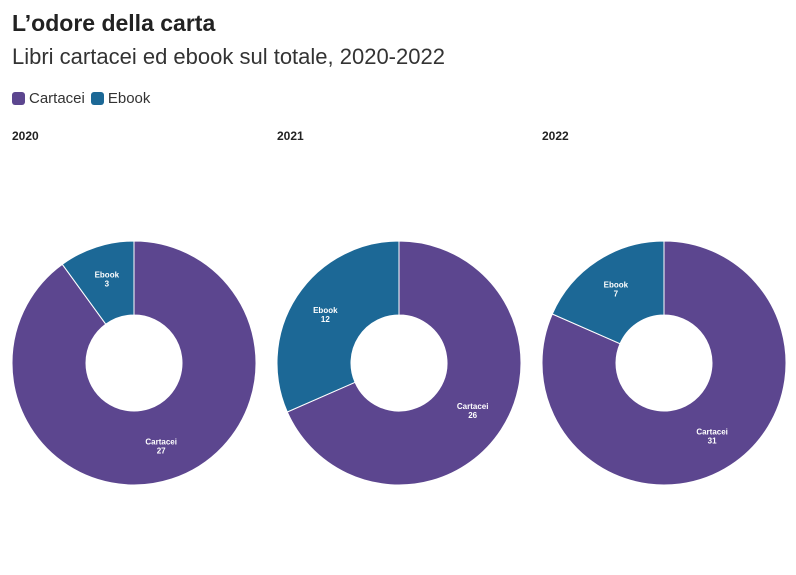 This screenshot has width=796, height=575. I want to click on legend-swatch-ebook, so click(97, 98).